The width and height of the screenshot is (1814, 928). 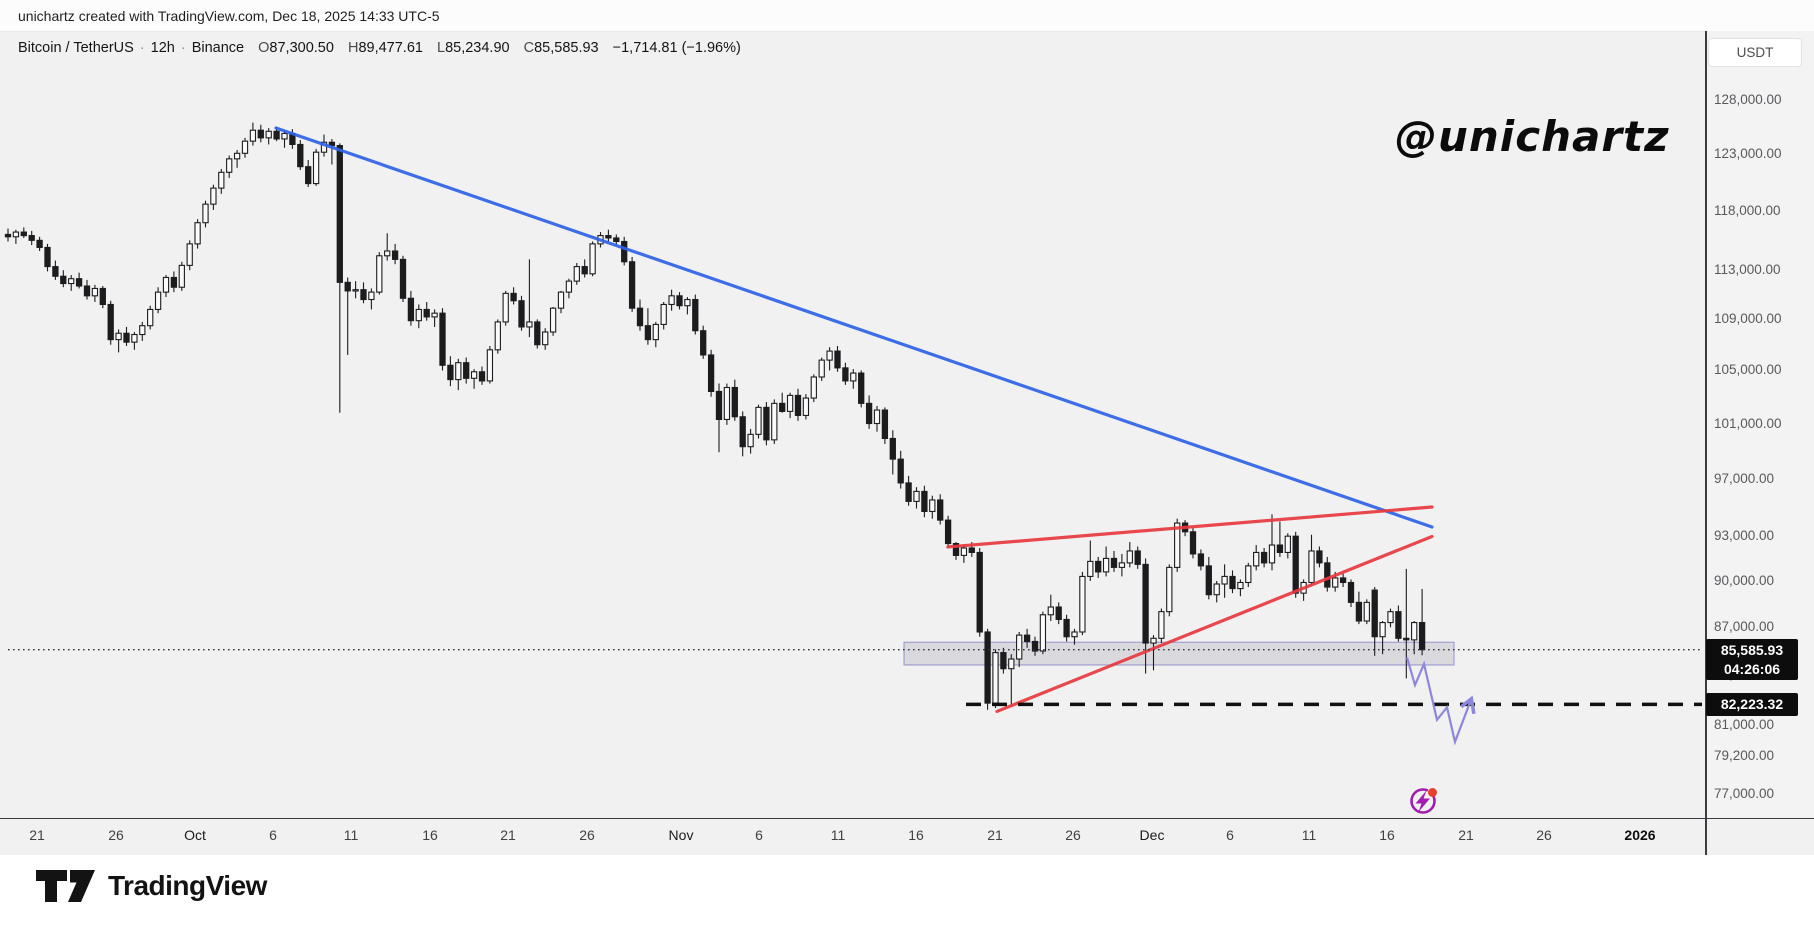 What do you see at coordinates (1214, 624) in the screenshot?
I see `rising-support-trendline` at bounding box center [1214, 624].